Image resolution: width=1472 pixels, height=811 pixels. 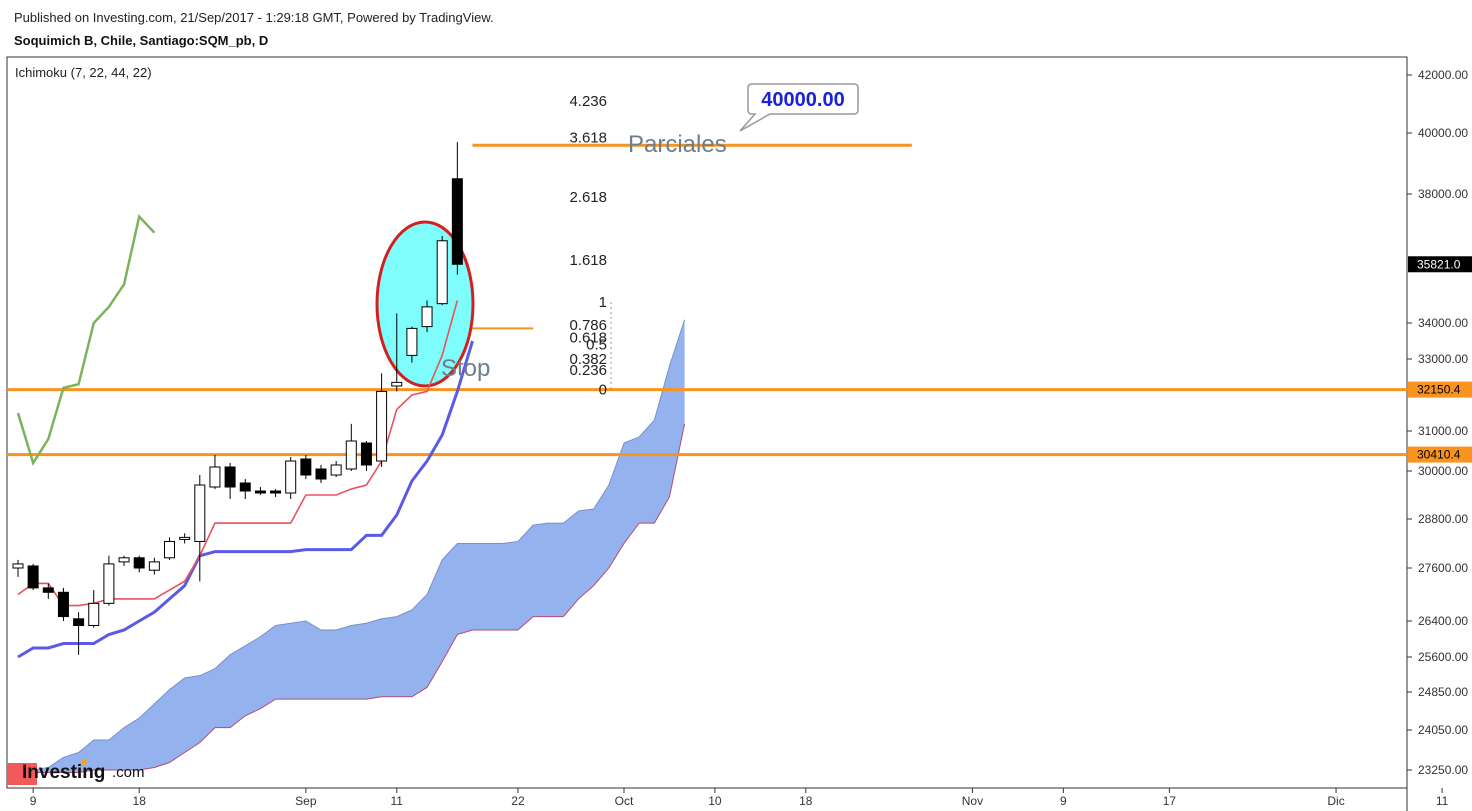 What do you see at coordinates (1443, 730) in the screenshot?
I see `y-tick-label: 24050.00` at bounding box center [1443, 730].